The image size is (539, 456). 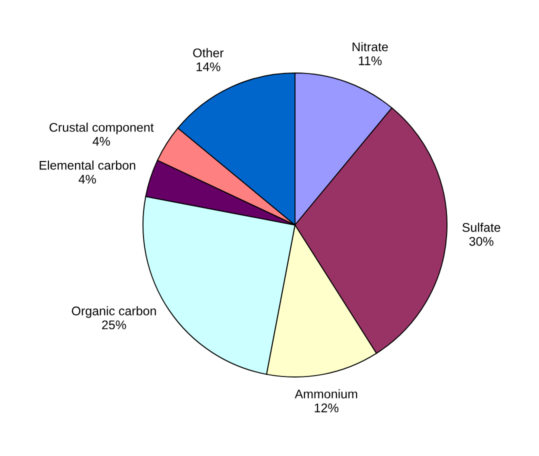 What do you see at coordinates (326, 407) in the screenshot?
I see `data-label: 12%` at bounding box center [326, 407].